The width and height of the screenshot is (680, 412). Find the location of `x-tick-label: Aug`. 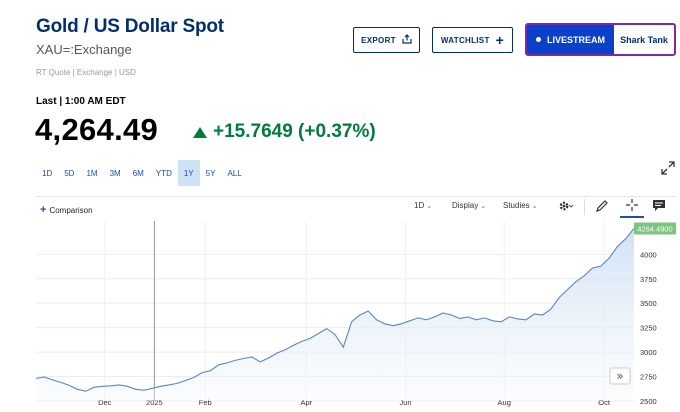

x-tick-label: Aug is located at coordinates (504, 402).